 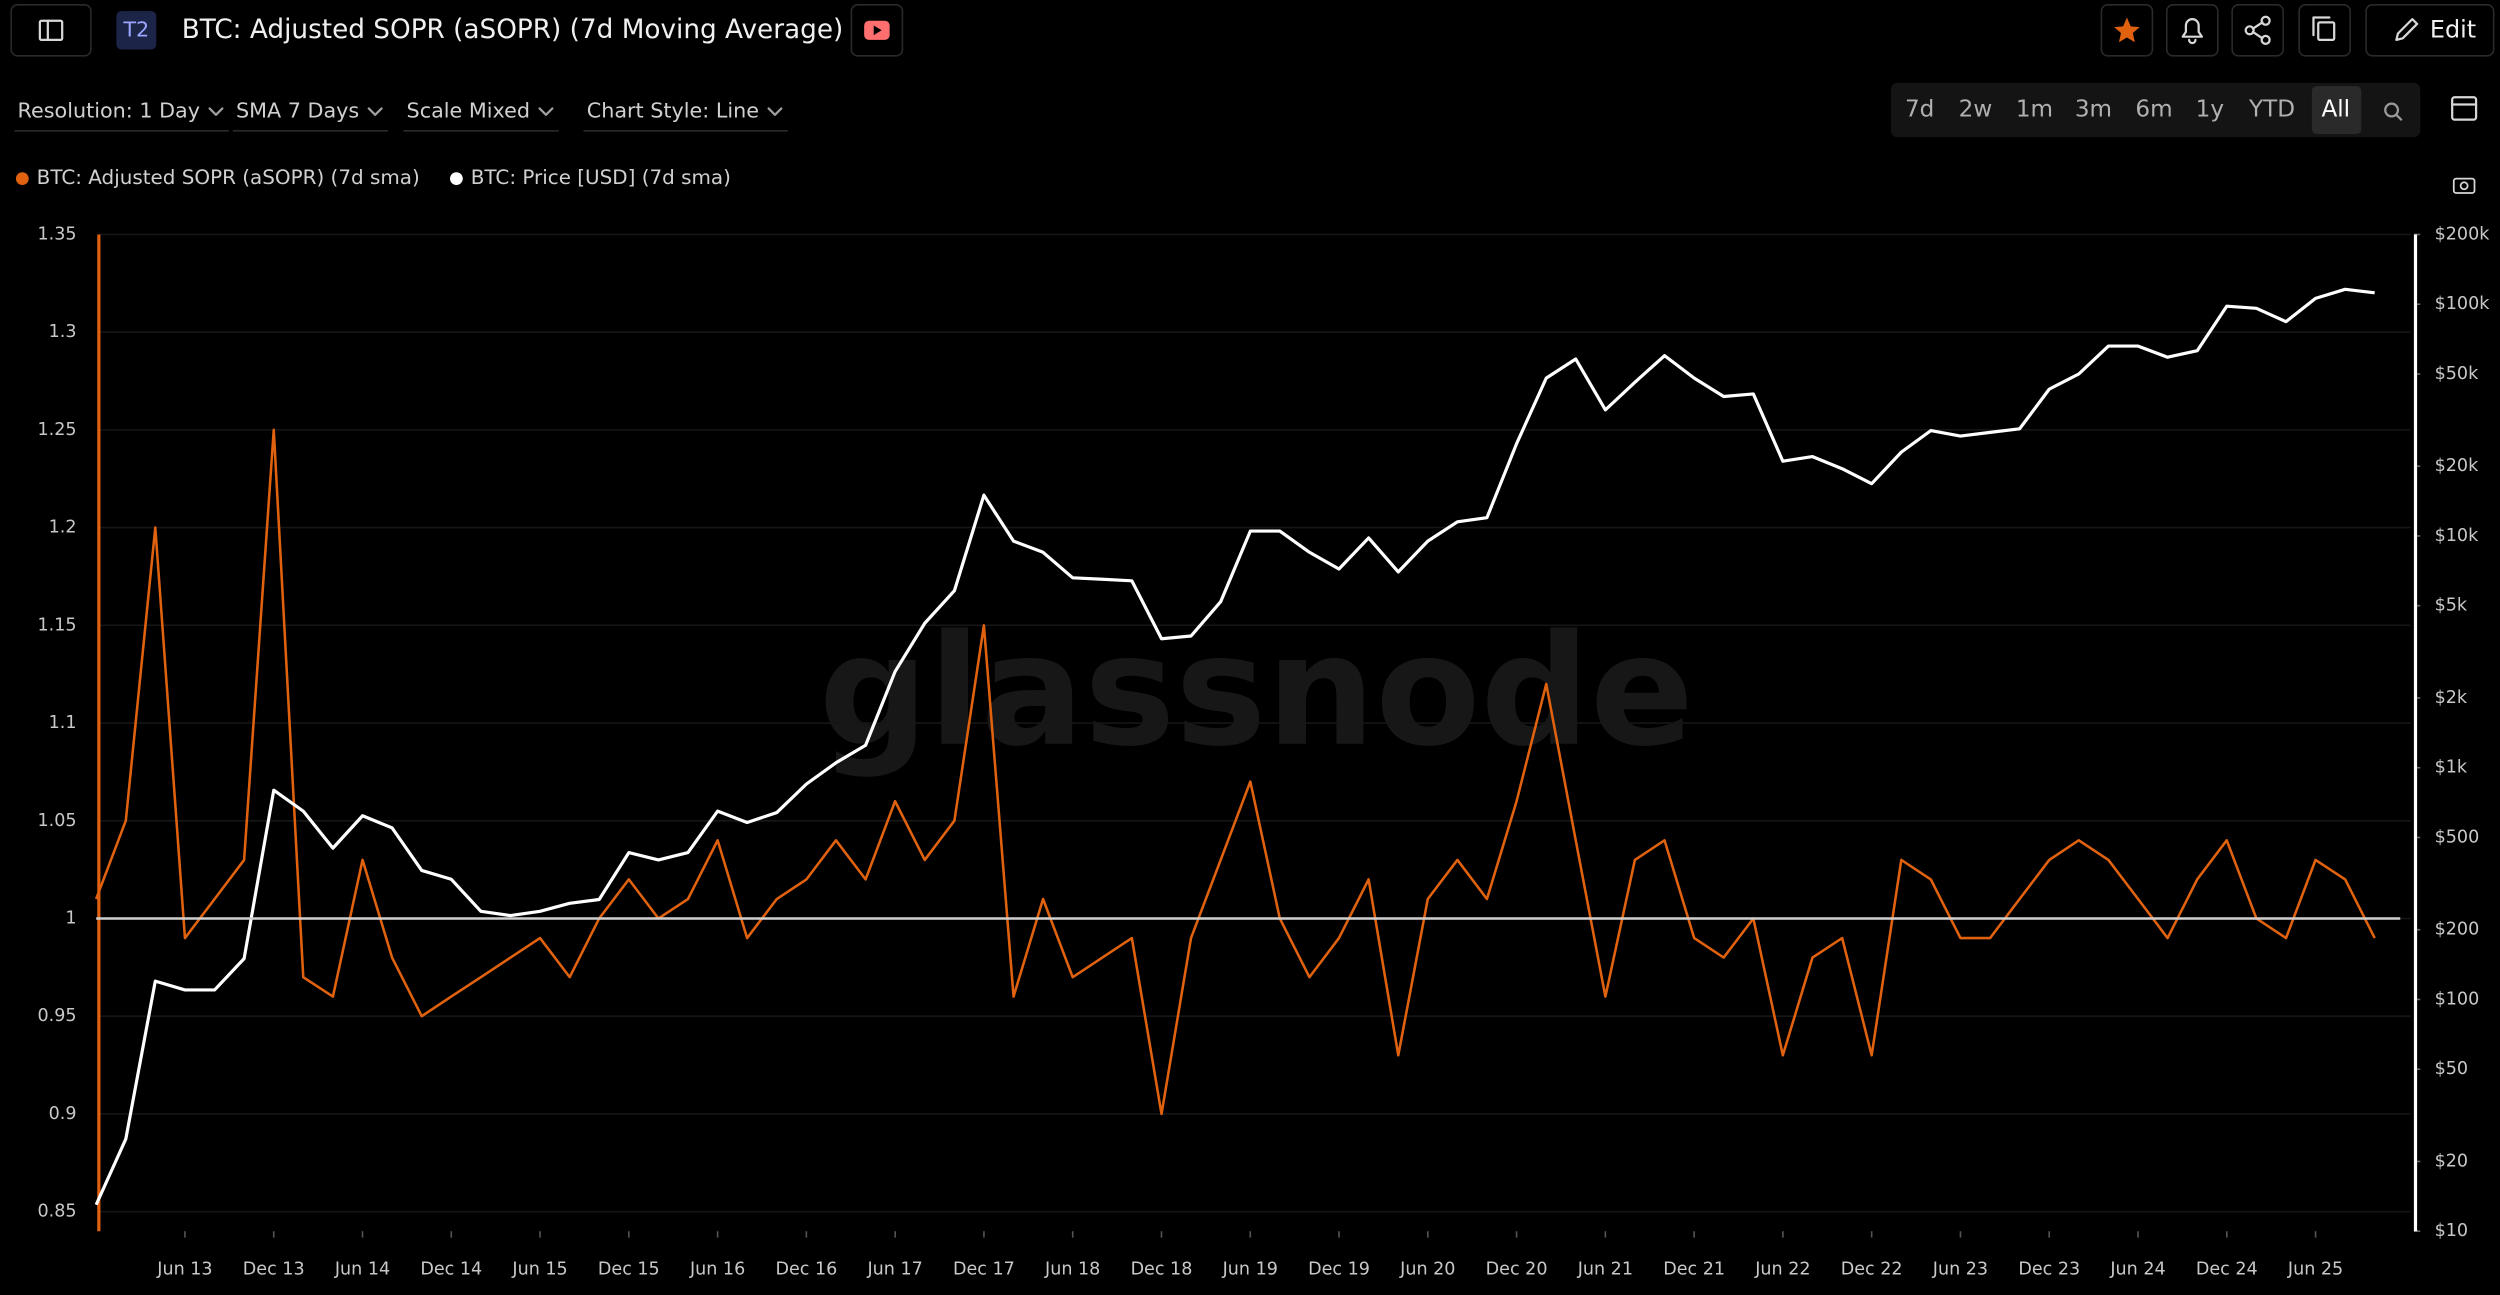 What do you see at coordinates (70, 918) in the screenshot?
I see `y-tick-label: 1` at bounding box center [70, 918].